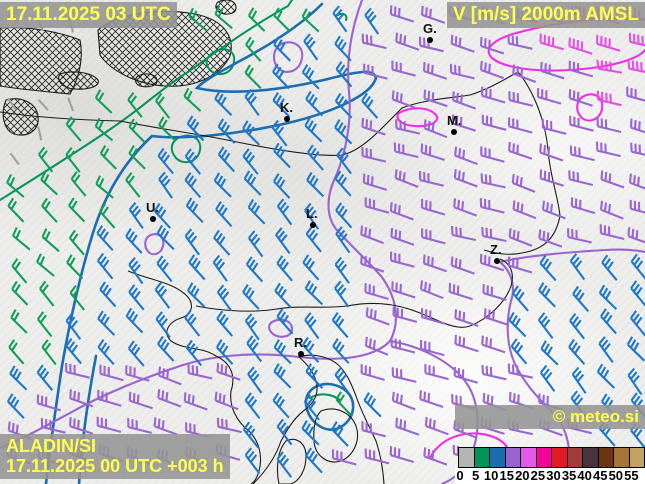 This screenshot has height=484, width=645. I want to click on city-label: M., so click(454, 120).